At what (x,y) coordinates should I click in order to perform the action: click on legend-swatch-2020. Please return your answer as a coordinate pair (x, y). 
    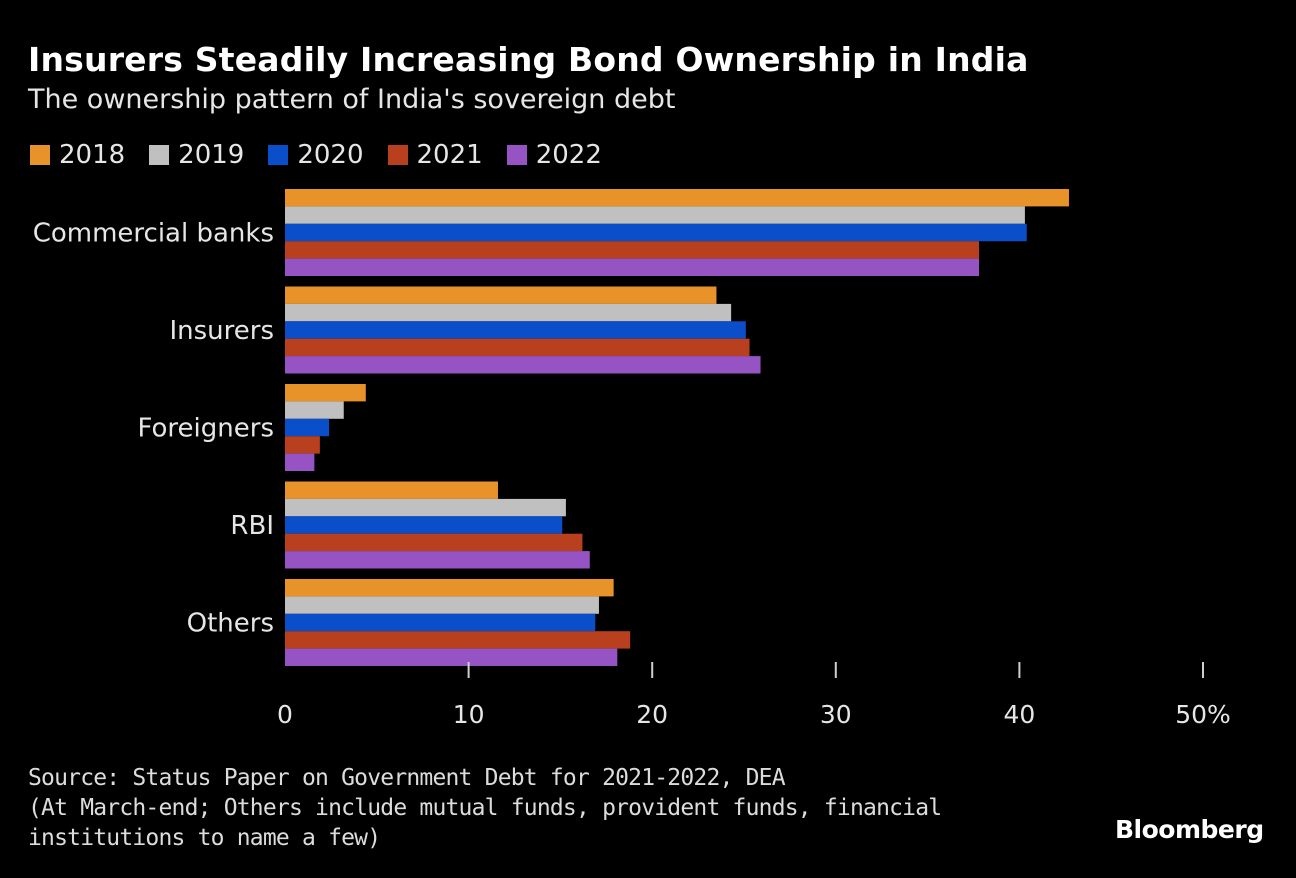
    Looking at the image, I should click on (278, 155).